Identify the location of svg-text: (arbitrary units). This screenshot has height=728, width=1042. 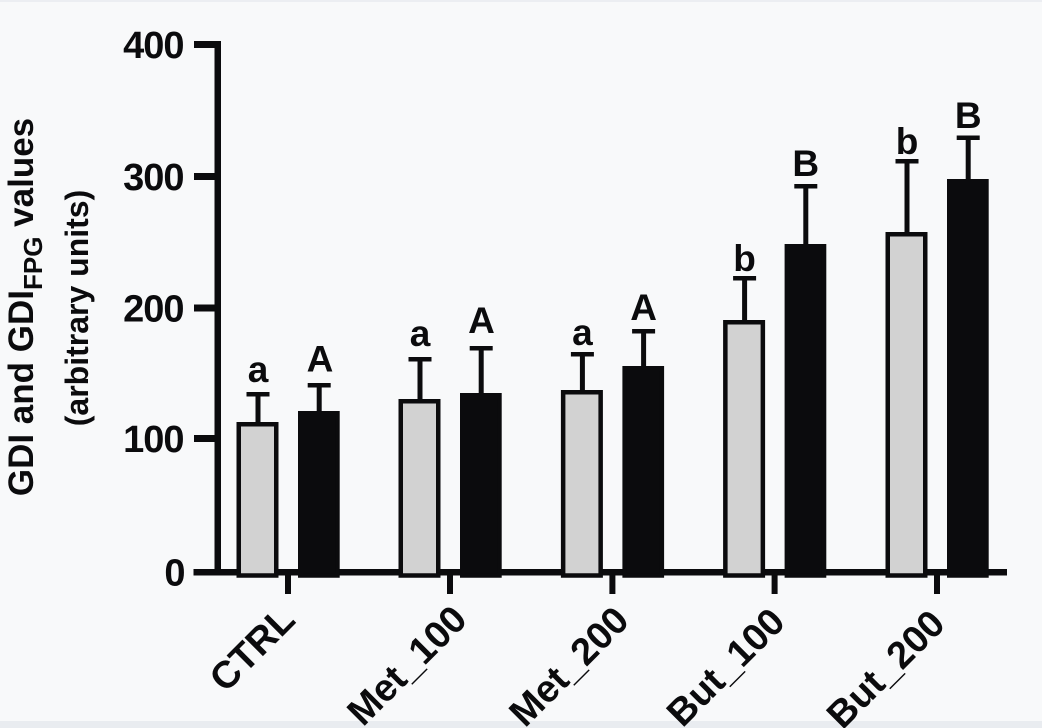
(77, 308).